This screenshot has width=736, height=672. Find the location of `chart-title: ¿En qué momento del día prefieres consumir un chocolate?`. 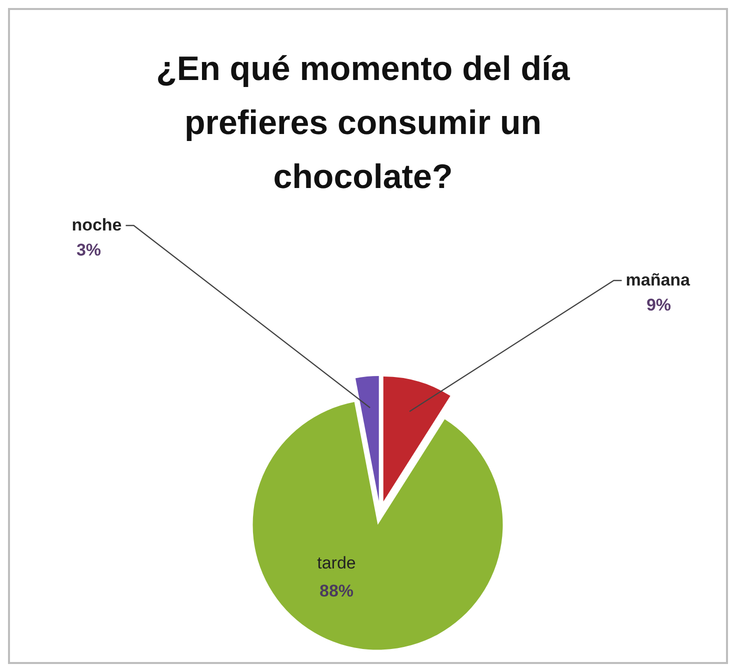

chart-title: ¿En qué momento del día prefieres consumir un chocolate? is located at coordinates (363, 123).